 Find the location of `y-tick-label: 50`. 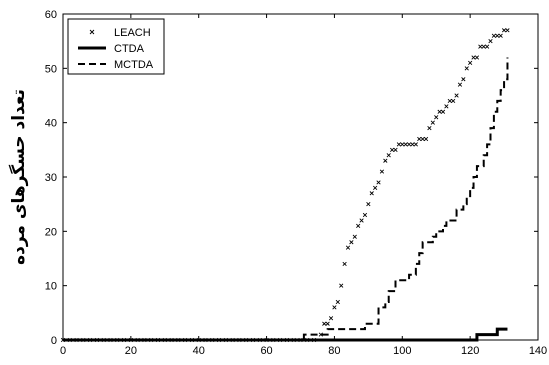

y-tick-label: 50 is located at coordinates (51, 69).